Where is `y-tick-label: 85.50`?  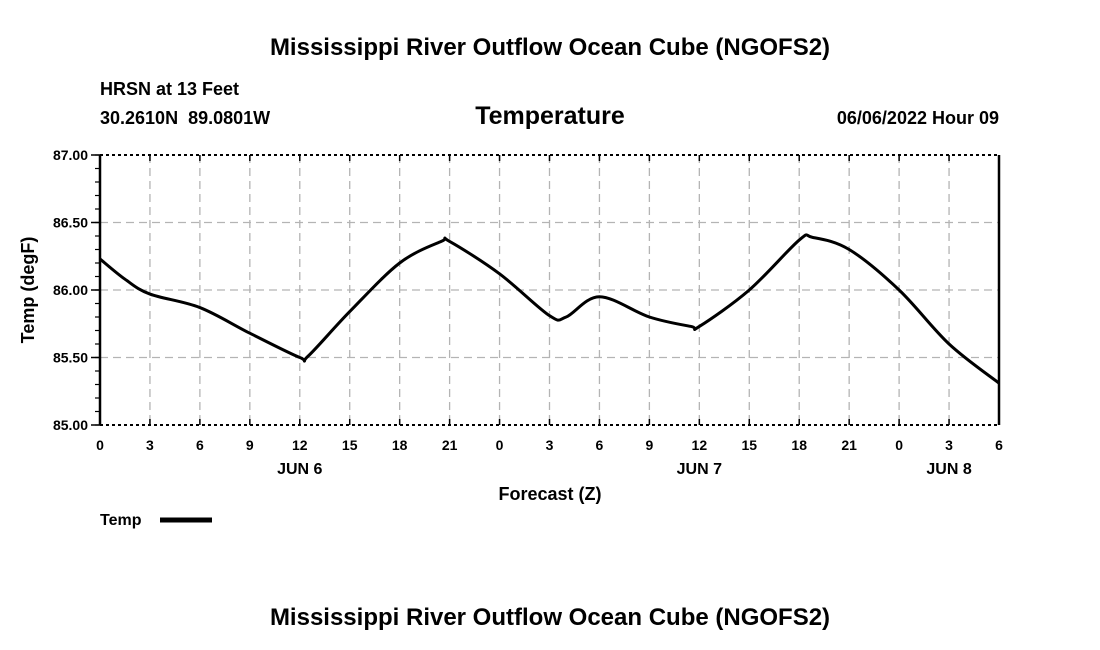 y-tick-label: 85.50 is located at coordinates (70, 358).